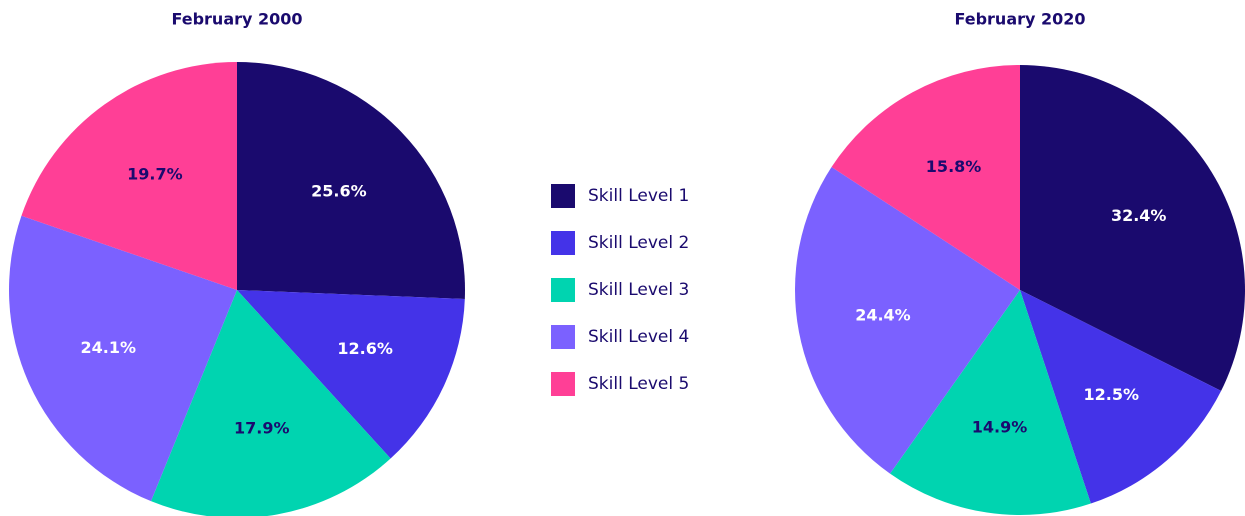 This screenshot has height=516, width=1245. What do you see at coordinates (638, 384) in the screenshot?
I see `legend-label: Skill Level 5` at bounding box center [638, 384].